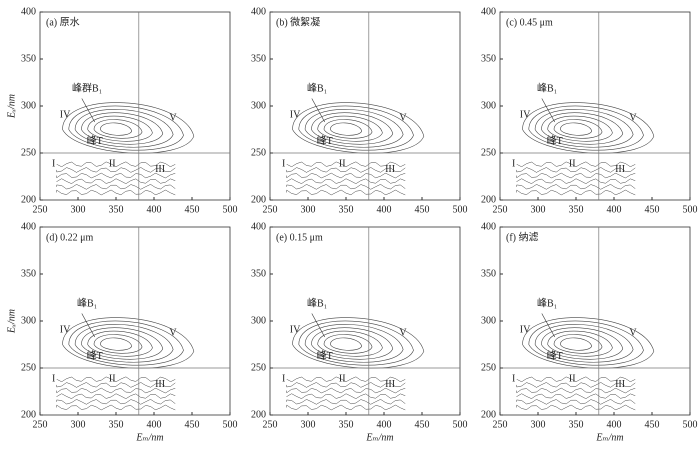 The width and height of the screenshot is (700, 450). Describe the element at coordinates (299, 237) in the screenshot. I see `panel-title: (e) 0.15 μm` at that location.